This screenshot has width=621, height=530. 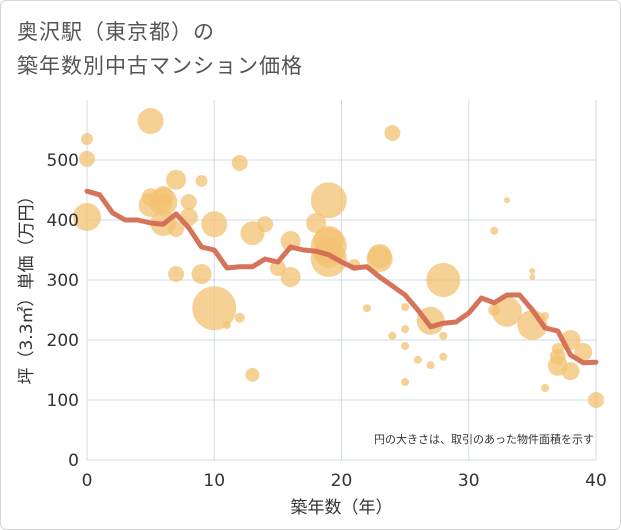 What do you see at coordinates (484, 439) in the screenshot?
I see `size-note: 円の大きさは、取引のあった物件面積を示す` at bounding box center [484, 439].